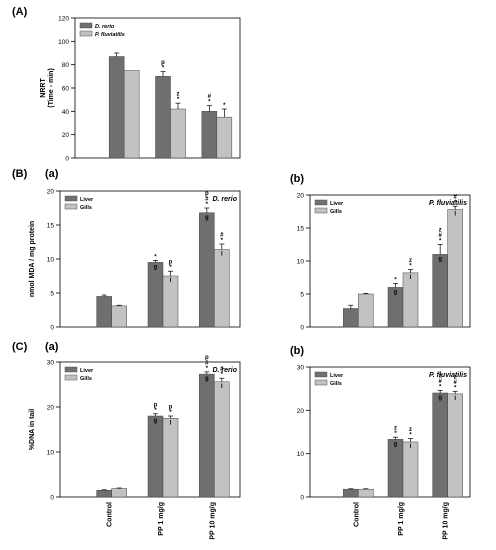 The height and width of the screenshot is (550, 496). I want to click on y-tick-label: 15, so click(51, 226).